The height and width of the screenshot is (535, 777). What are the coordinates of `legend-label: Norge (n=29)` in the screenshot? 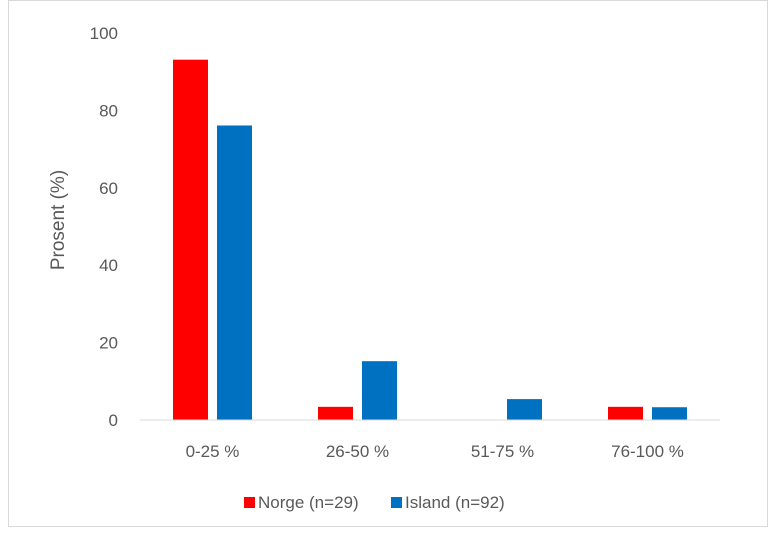 It's located at (308, 502).